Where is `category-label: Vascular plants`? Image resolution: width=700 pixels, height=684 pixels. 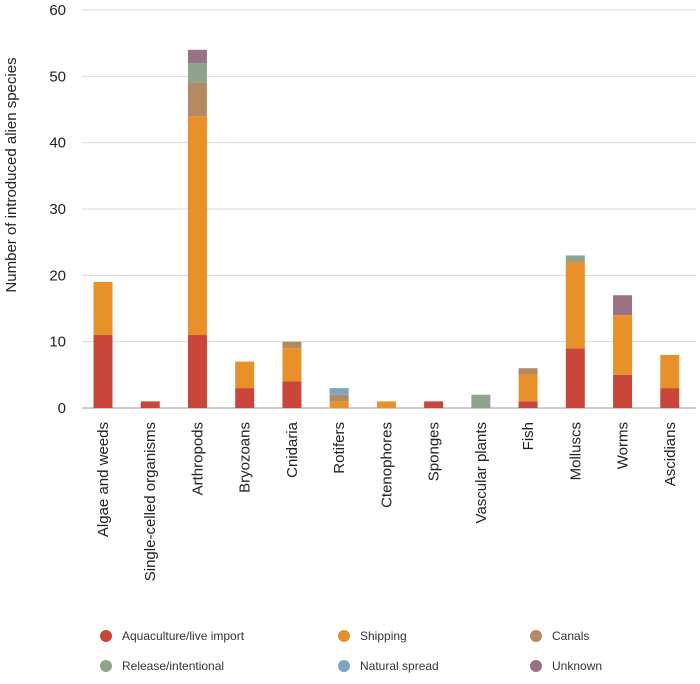
category-label: Vascular plants is located at coordinates (481, 472).